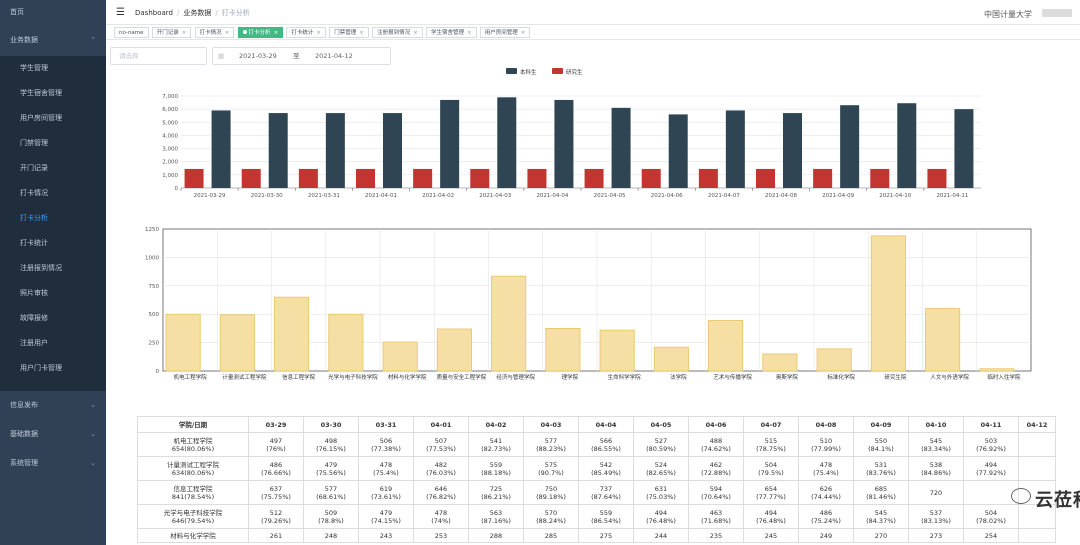  Describe the element at coordinates (53, 268) in the screenshot. I see `sidebar-item-registration: 注册报到情况` at that location.